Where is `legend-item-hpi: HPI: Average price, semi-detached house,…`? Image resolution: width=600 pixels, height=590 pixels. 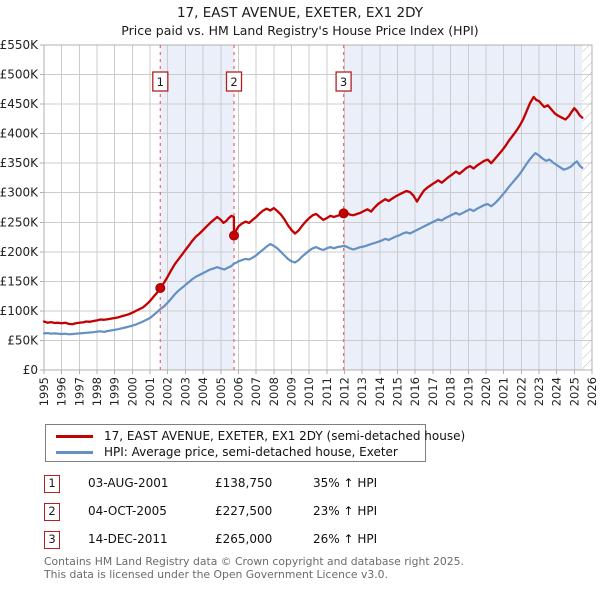 legend-item-hpi: HPI: Average price, semi-detached house,… is located at coordinates (240, 452).